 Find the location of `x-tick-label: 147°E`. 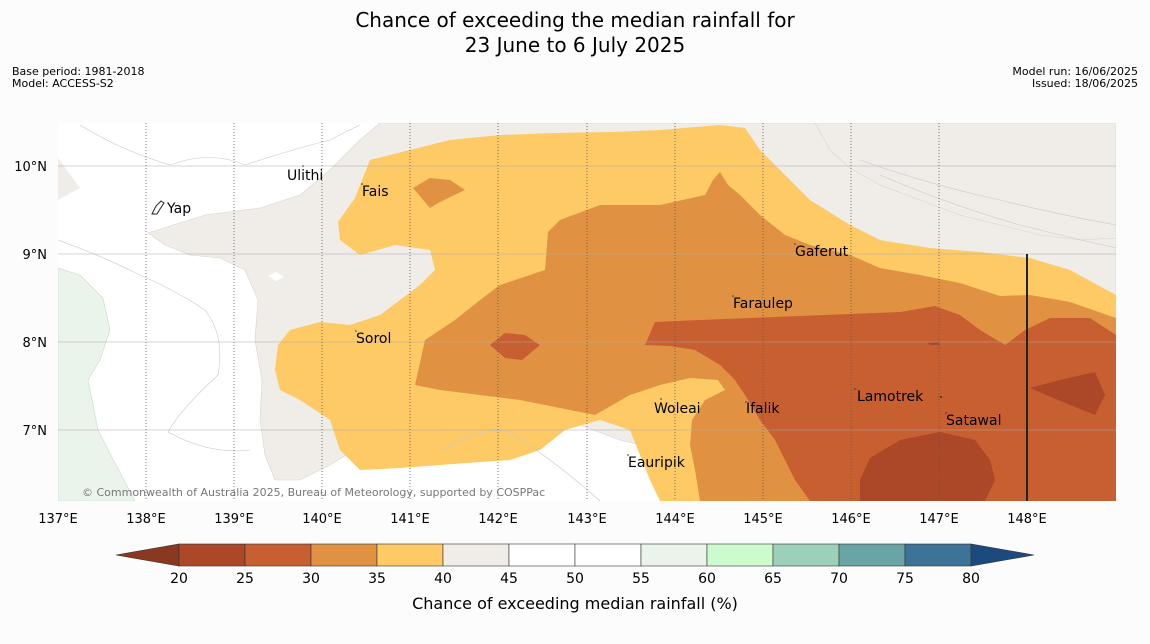

x-tick-label: 147°E is located at coordinates (939, 519).